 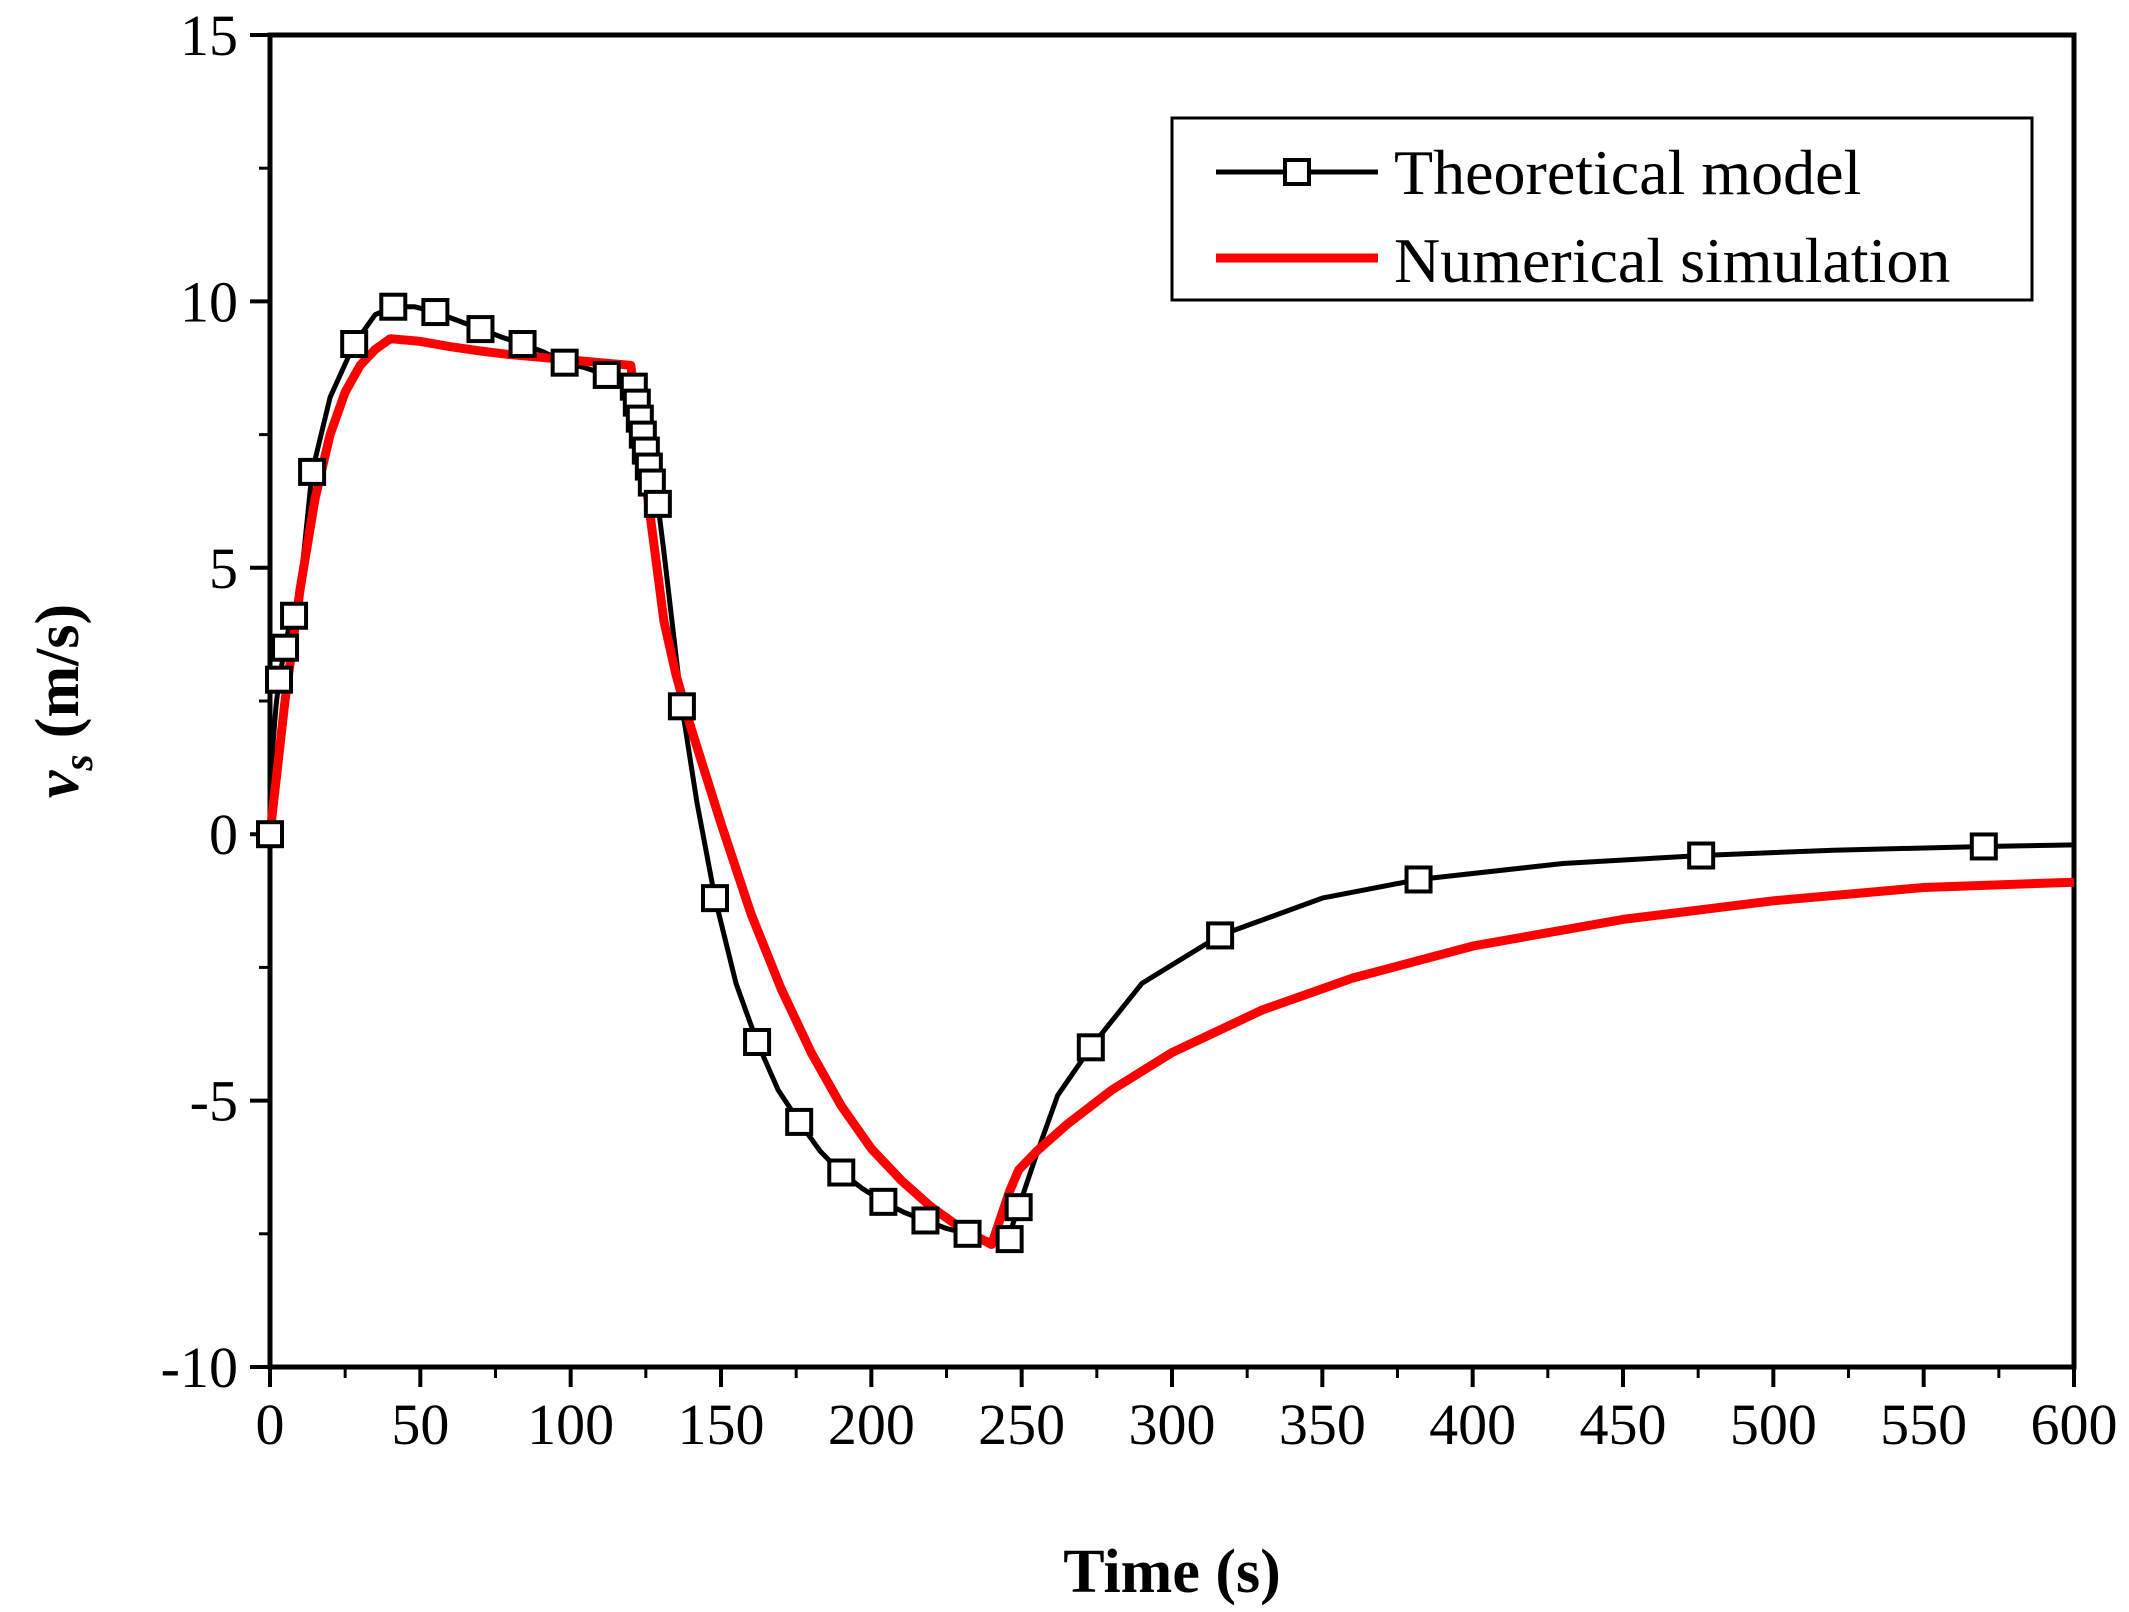 I want to click on x-tick-label: 50, so click(x=420, y=1424).